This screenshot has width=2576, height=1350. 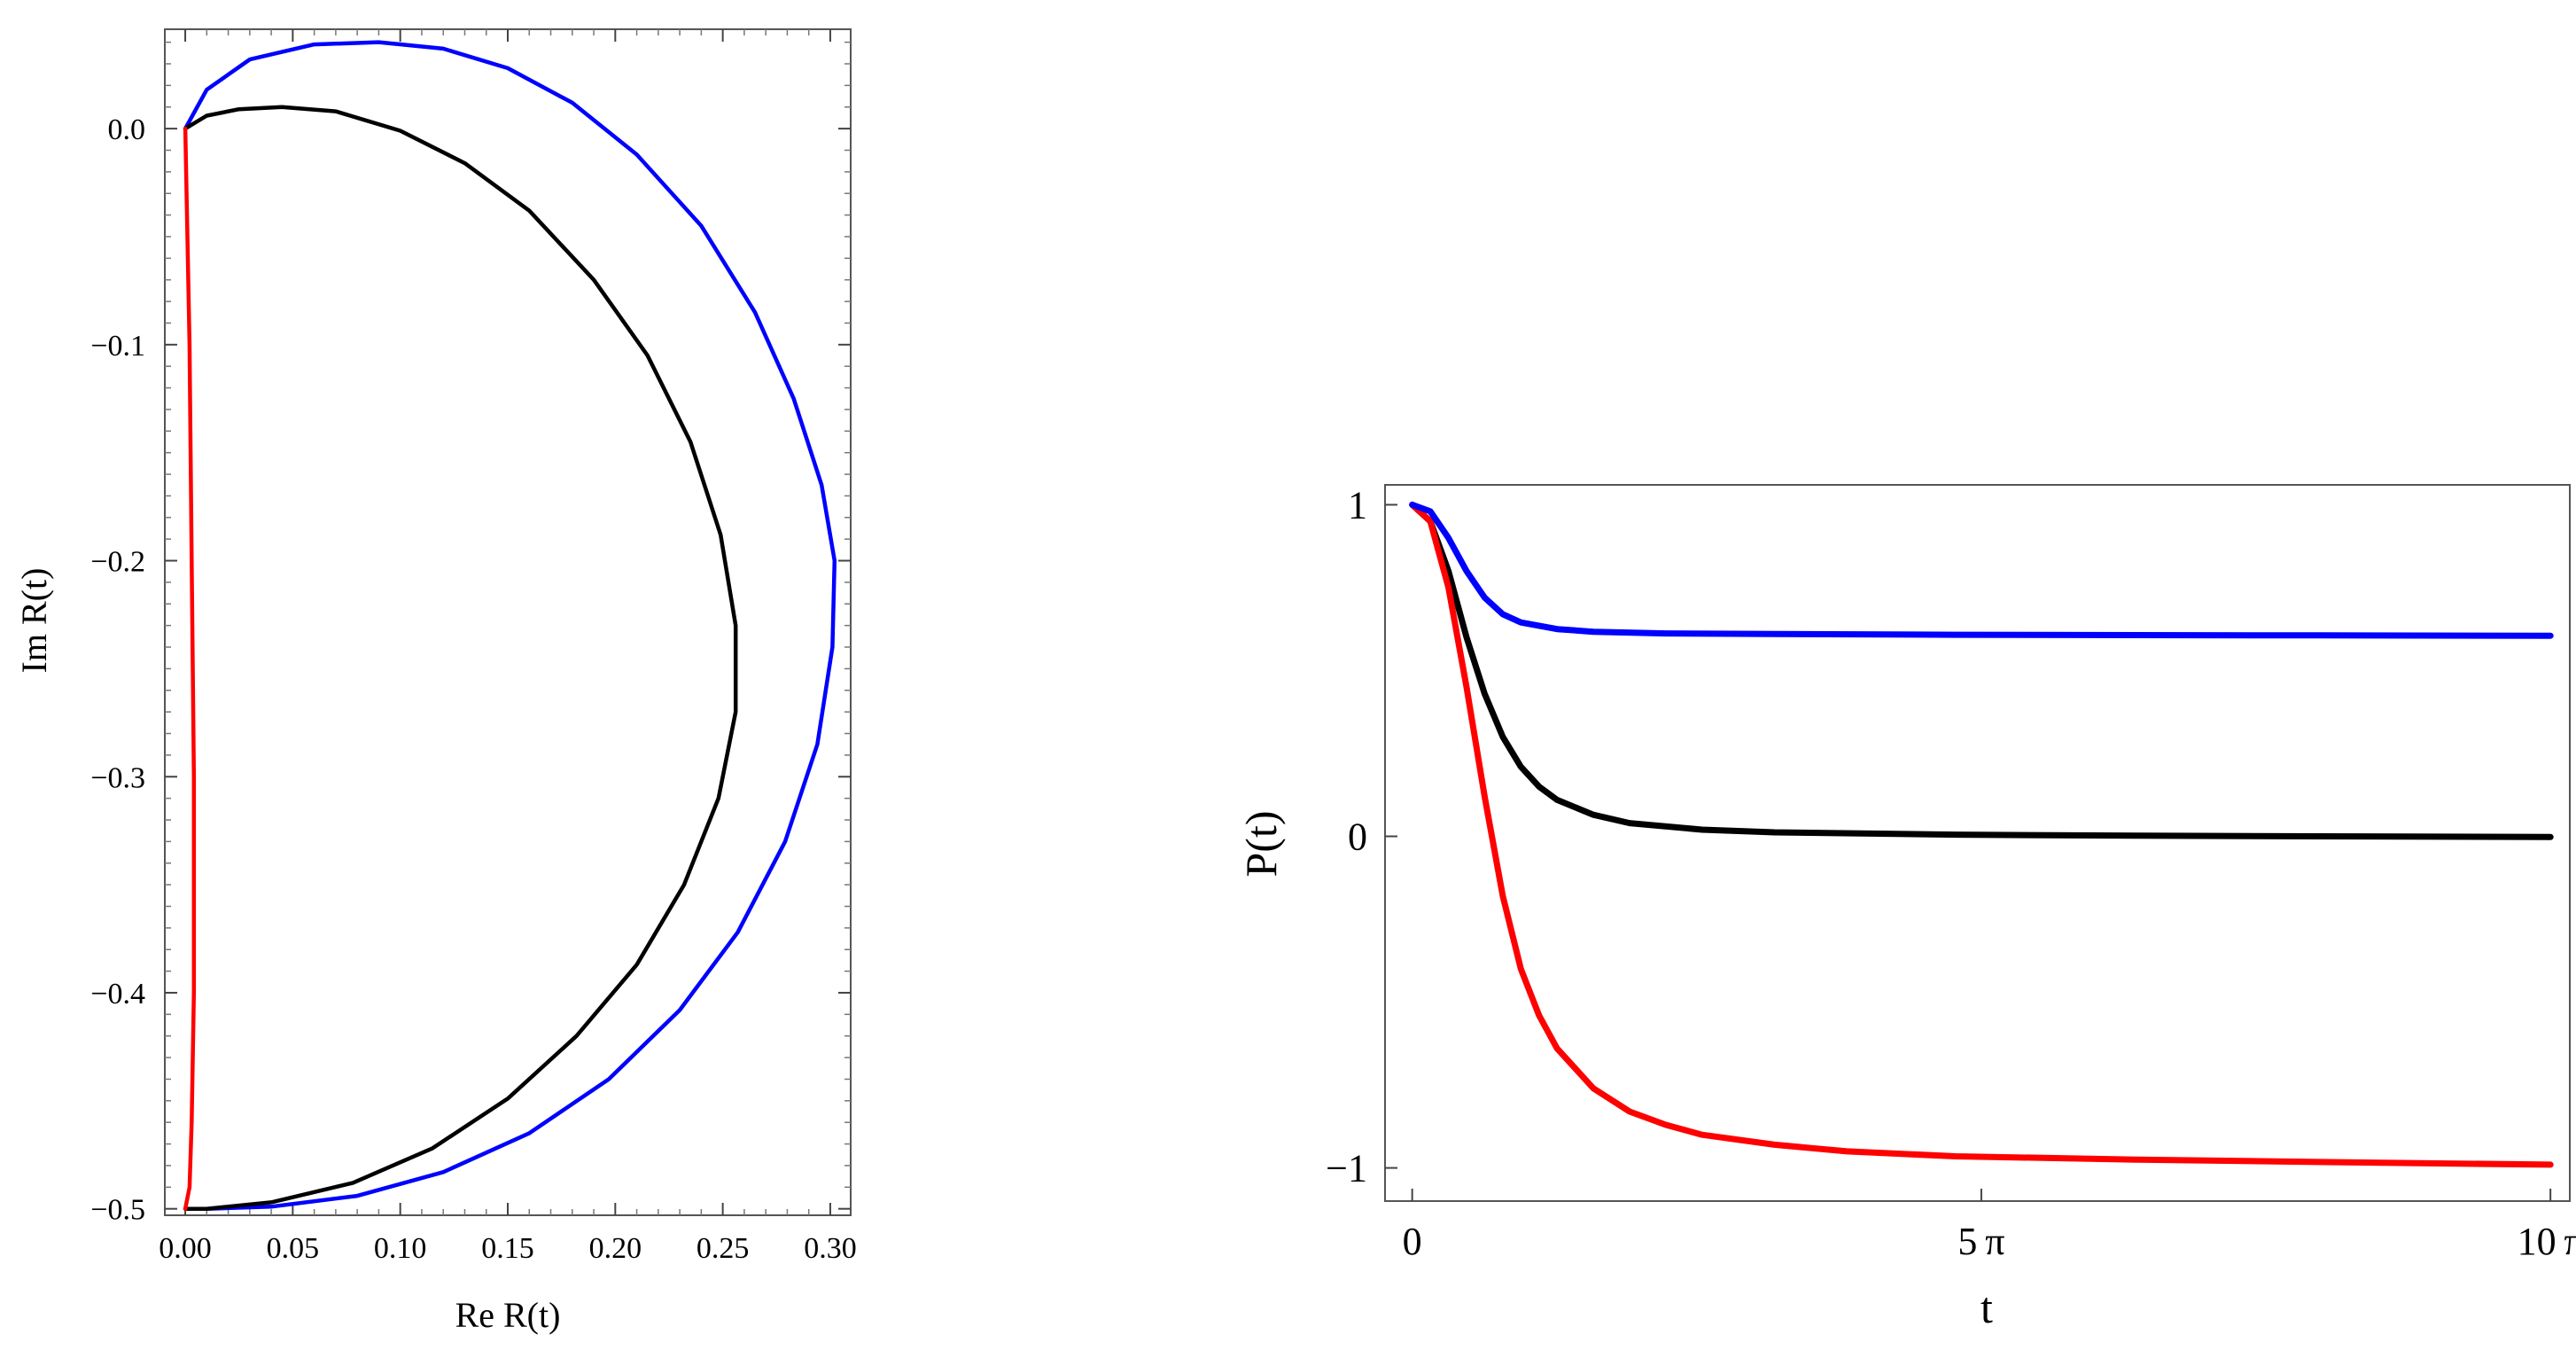 What do you see at coordinates (508, 1315) in the screenshot?
I see `left-x-axis-label: Re R(t)` at bounding box center [508, 1315].